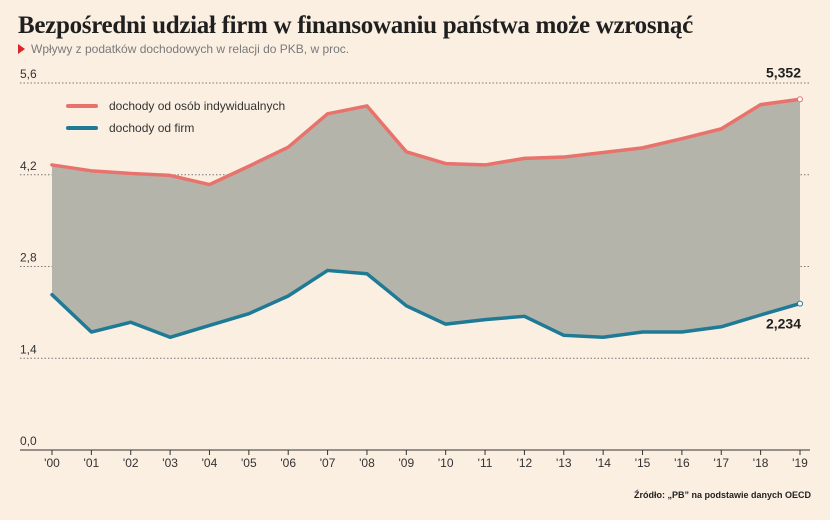 Image resolution: width=830 pixels, height=520 pixels. What do you see at coordinates (485, 463) in the screenshot?
I see `x-tick-label: '11` at bounding box center [485, 463].